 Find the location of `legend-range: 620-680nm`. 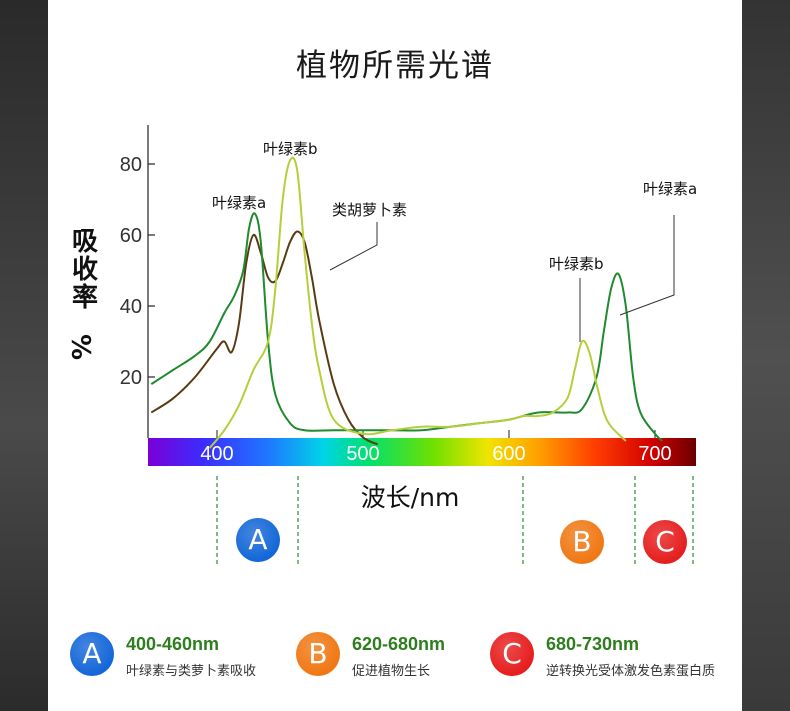

legend-range: 620-680nm is located at coordinates (399, 644).